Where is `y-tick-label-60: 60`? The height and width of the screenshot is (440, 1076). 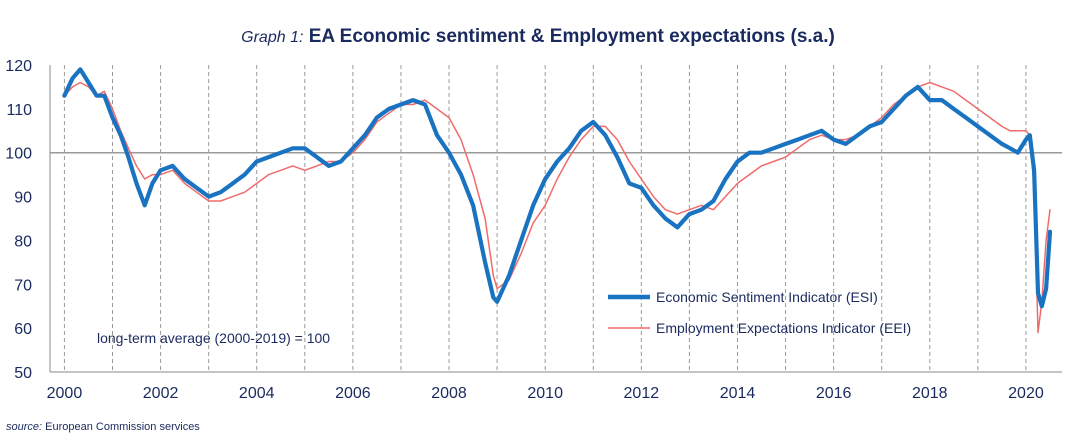
y-tick-label-60: 60 is located at coordinates (23, 329).